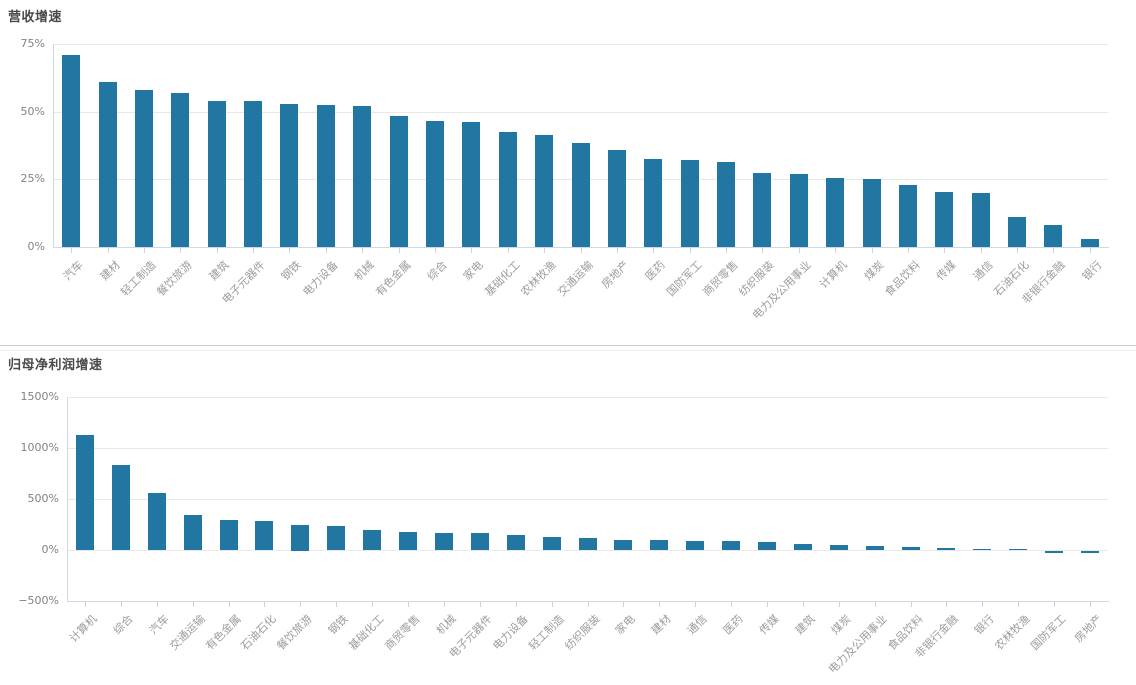 Image resolution: width=1136 pixels, height=685 pixels. Describe the element at coordinates (1092, 271) in the screenshot. I see `category-label: 银行` at that location.